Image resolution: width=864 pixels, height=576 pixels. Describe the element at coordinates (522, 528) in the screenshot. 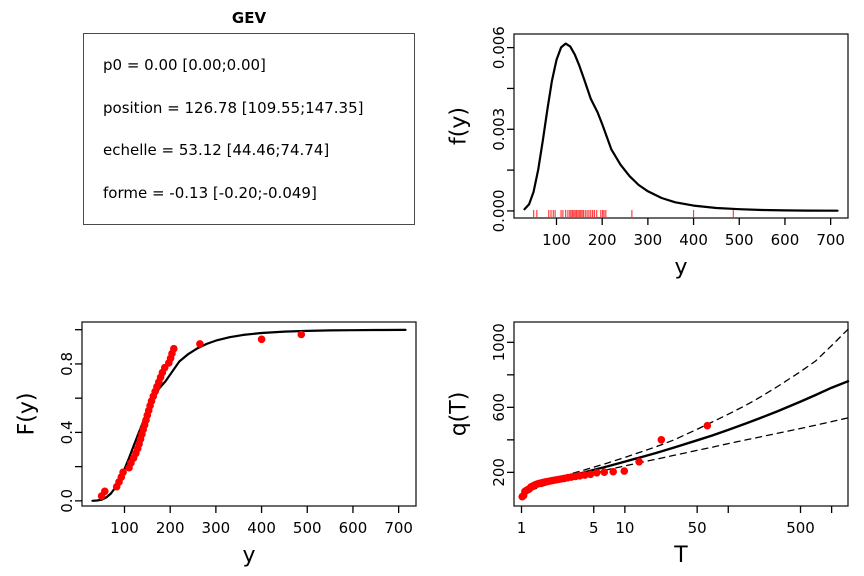

I see `return-x-tick-label: 1` at that location.